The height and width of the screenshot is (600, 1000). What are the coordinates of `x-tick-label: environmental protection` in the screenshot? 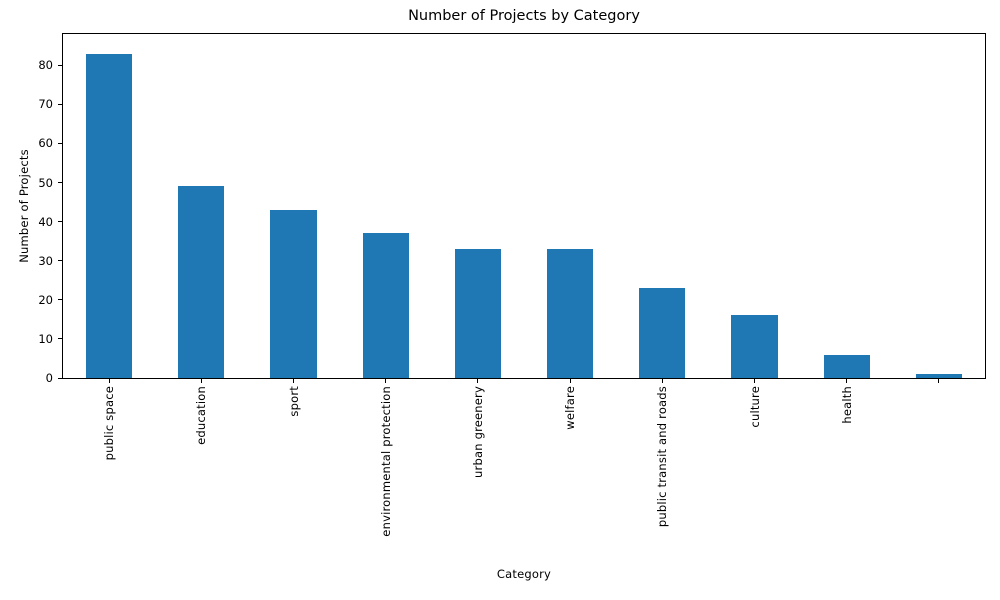 It's located at (385, 461).